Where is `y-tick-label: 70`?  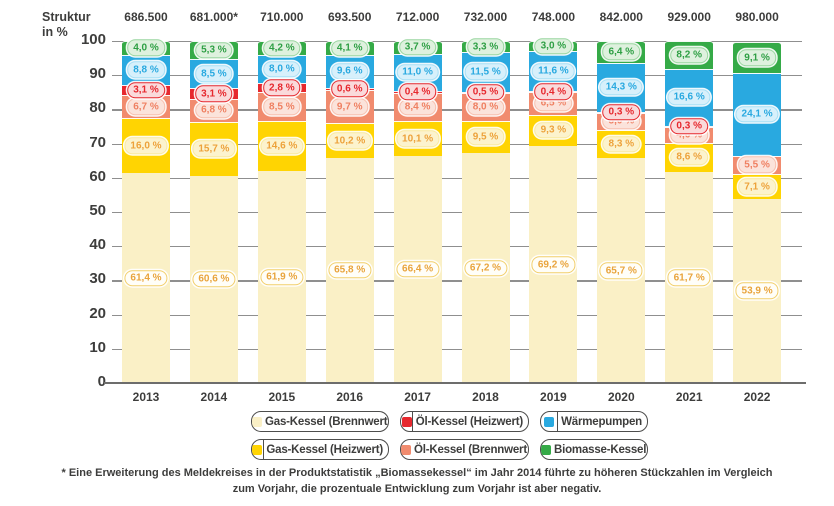 y-tick-label: 70 is located at coordinates (97, 142).